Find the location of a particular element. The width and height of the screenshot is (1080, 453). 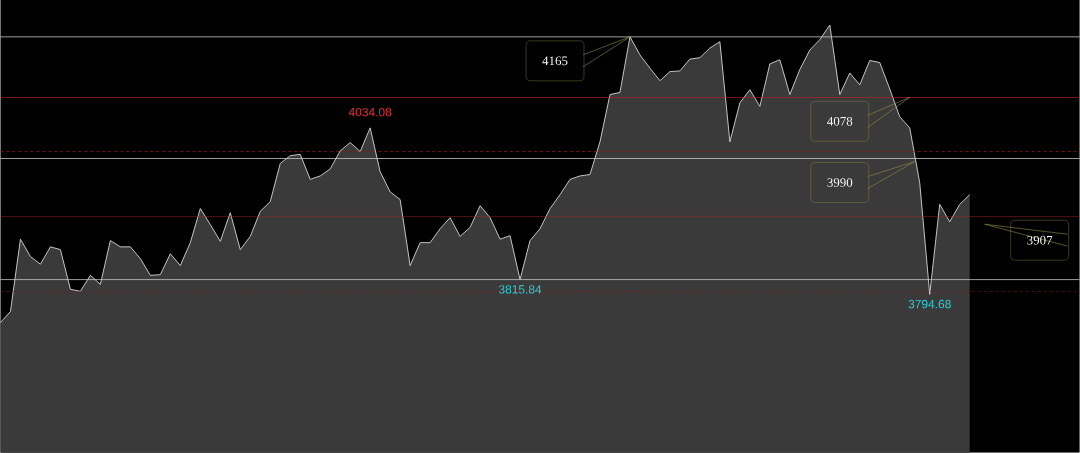

ref-line-label: 4078 is located at coordinates (840, 121).